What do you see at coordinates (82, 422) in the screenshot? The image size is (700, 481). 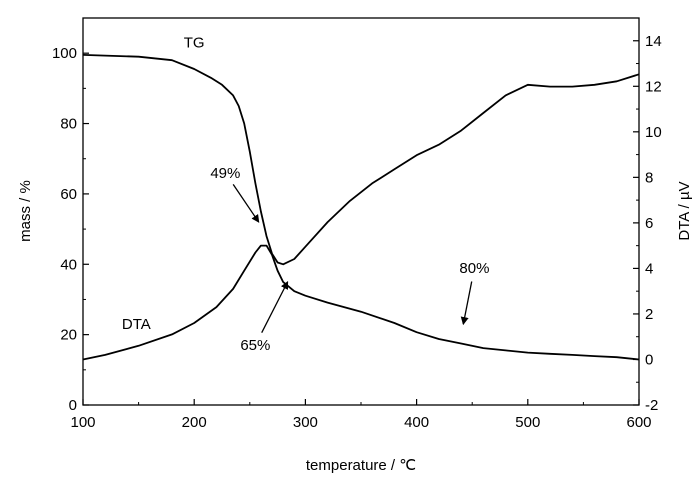 I see `x-tick-label: 100` at bounding box center [82, 422].